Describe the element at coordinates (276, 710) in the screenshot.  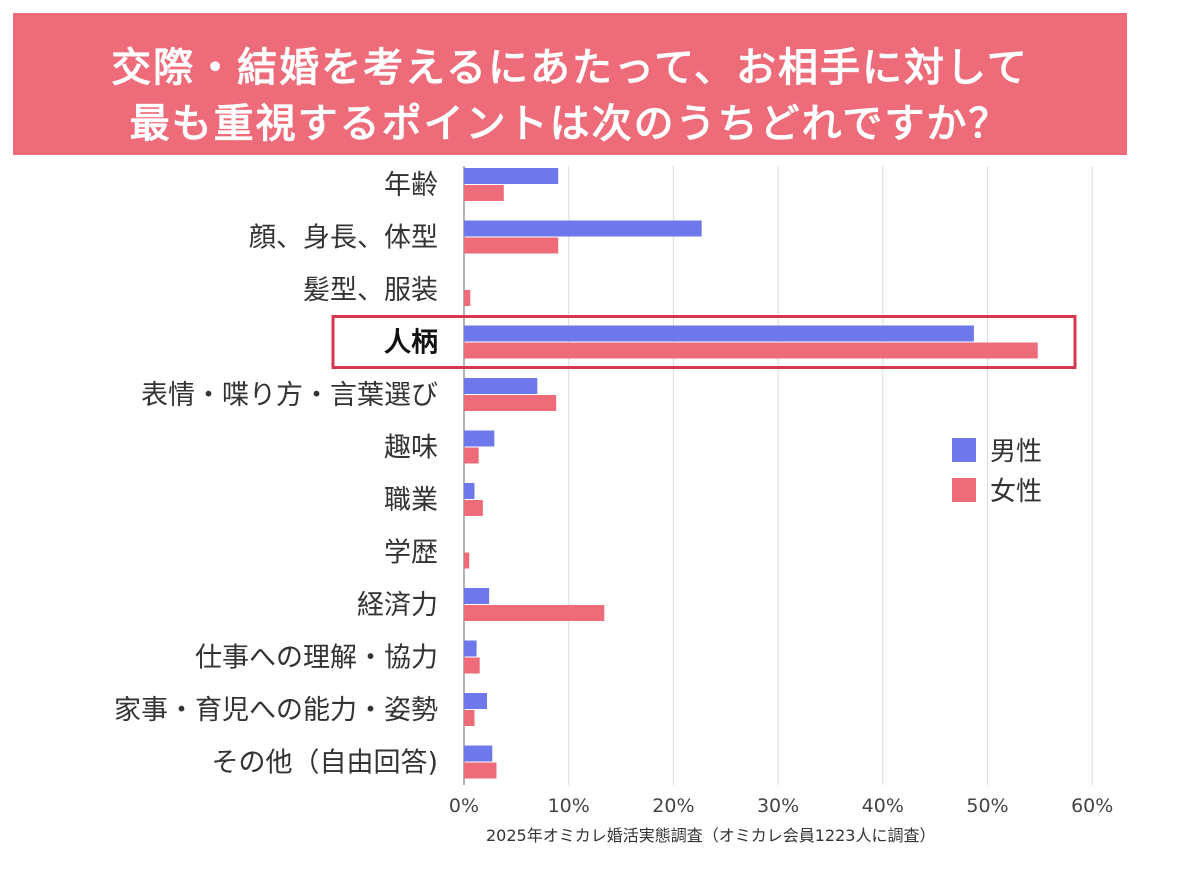
I see `category-label: 家事・育児への能力・姿勢` at that location.